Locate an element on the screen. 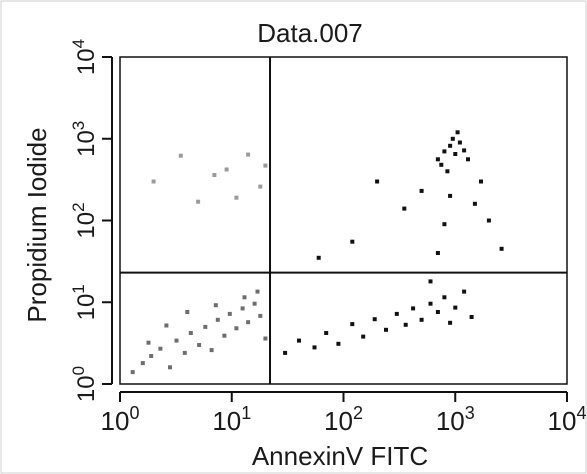 The width and height of the screenshot is (587, 474). x-tick-label: 10³ is located at coordinates (455, 419).